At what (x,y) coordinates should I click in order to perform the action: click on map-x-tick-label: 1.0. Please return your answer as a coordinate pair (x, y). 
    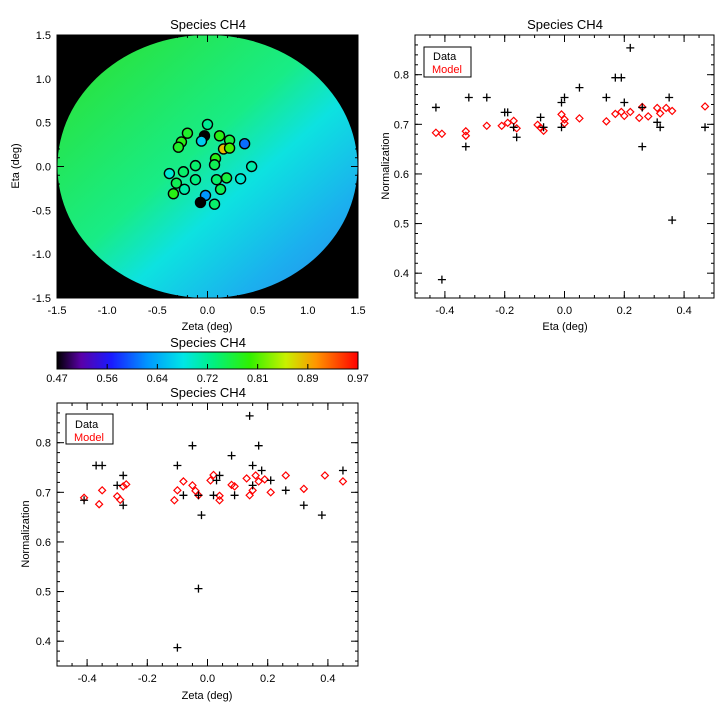
    Looking at the image, I should click on (307, 311).